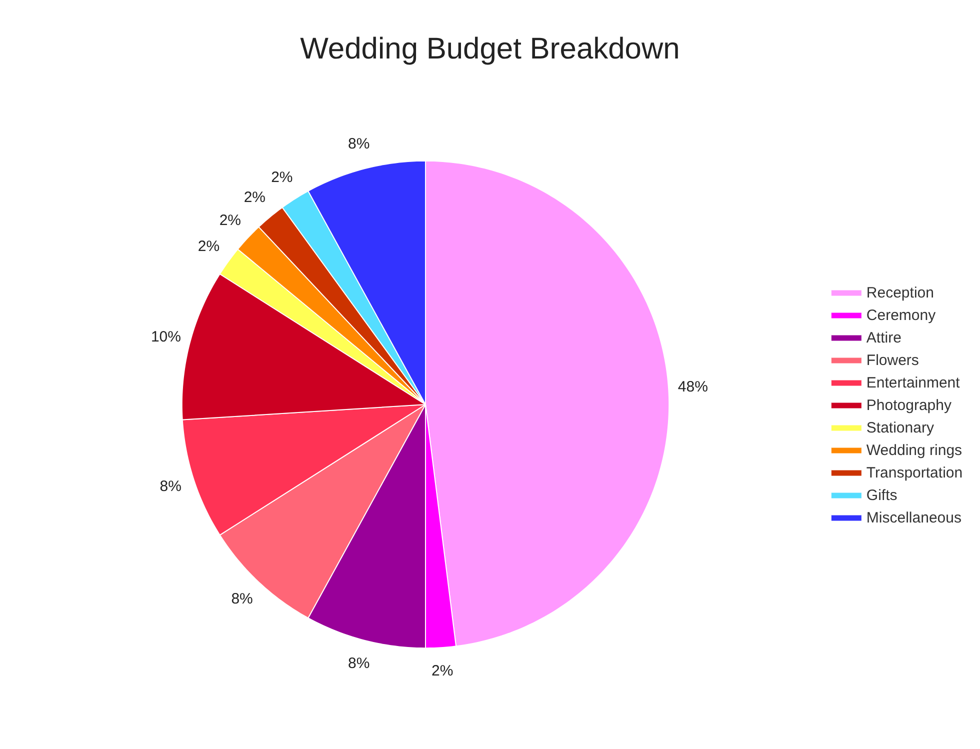  I want to click on data-label: 10%, so click(165, 337).